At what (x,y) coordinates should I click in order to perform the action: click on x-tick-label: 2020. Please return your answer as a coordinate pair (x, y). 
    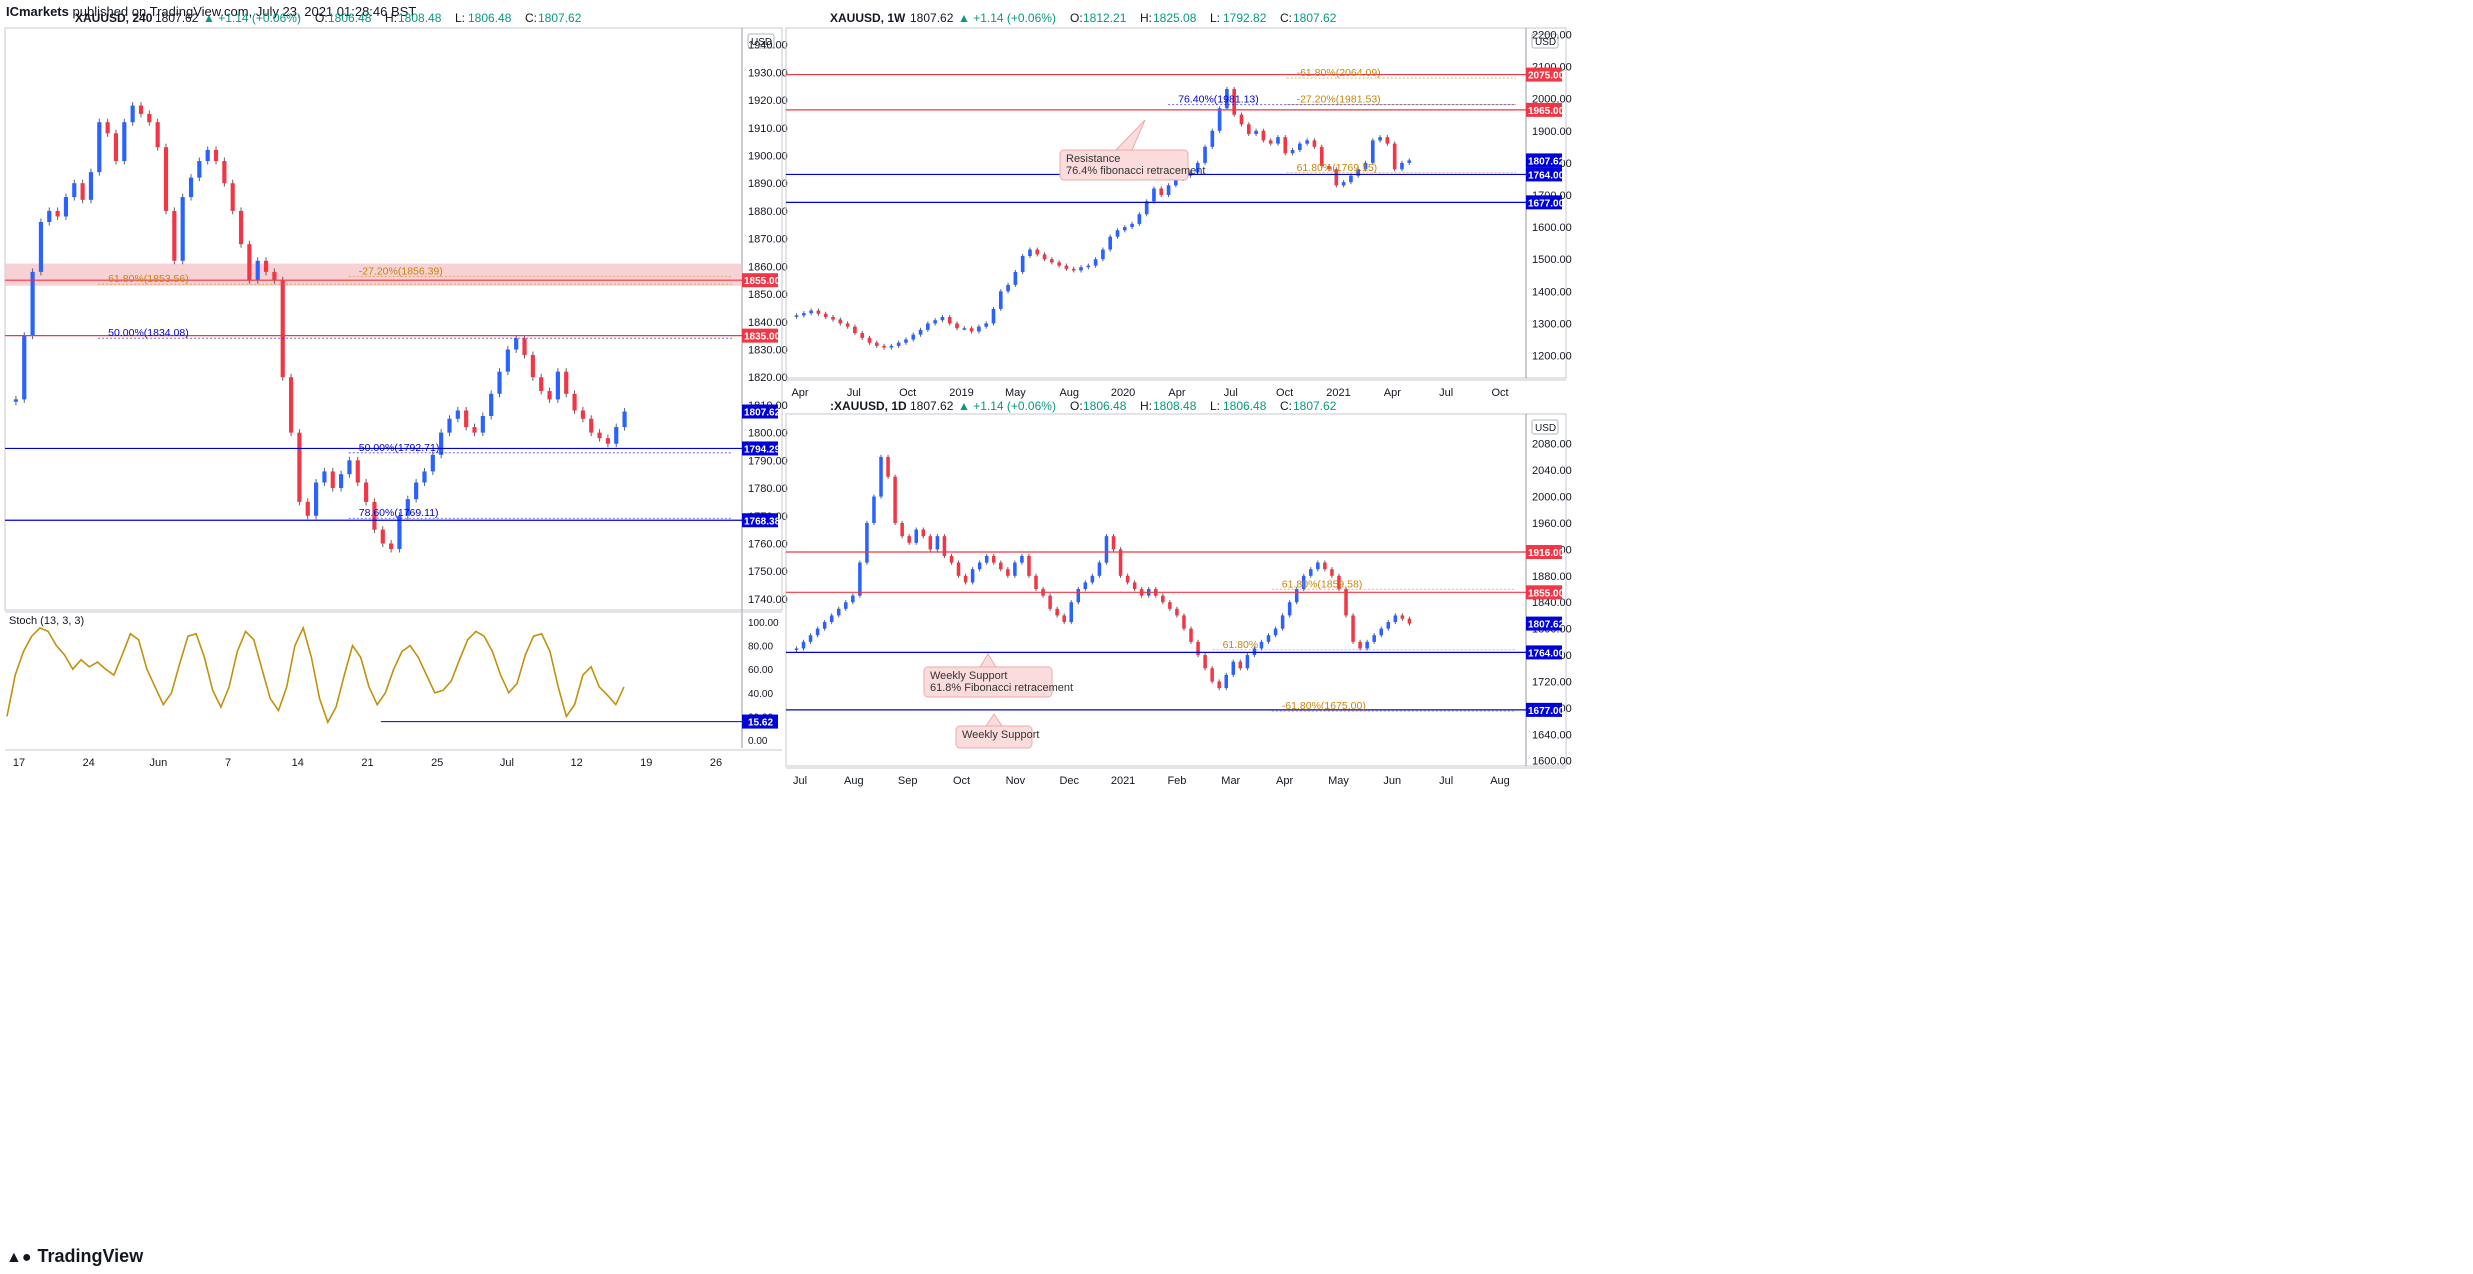
    Looking at the image, I should click on (1123, 393).